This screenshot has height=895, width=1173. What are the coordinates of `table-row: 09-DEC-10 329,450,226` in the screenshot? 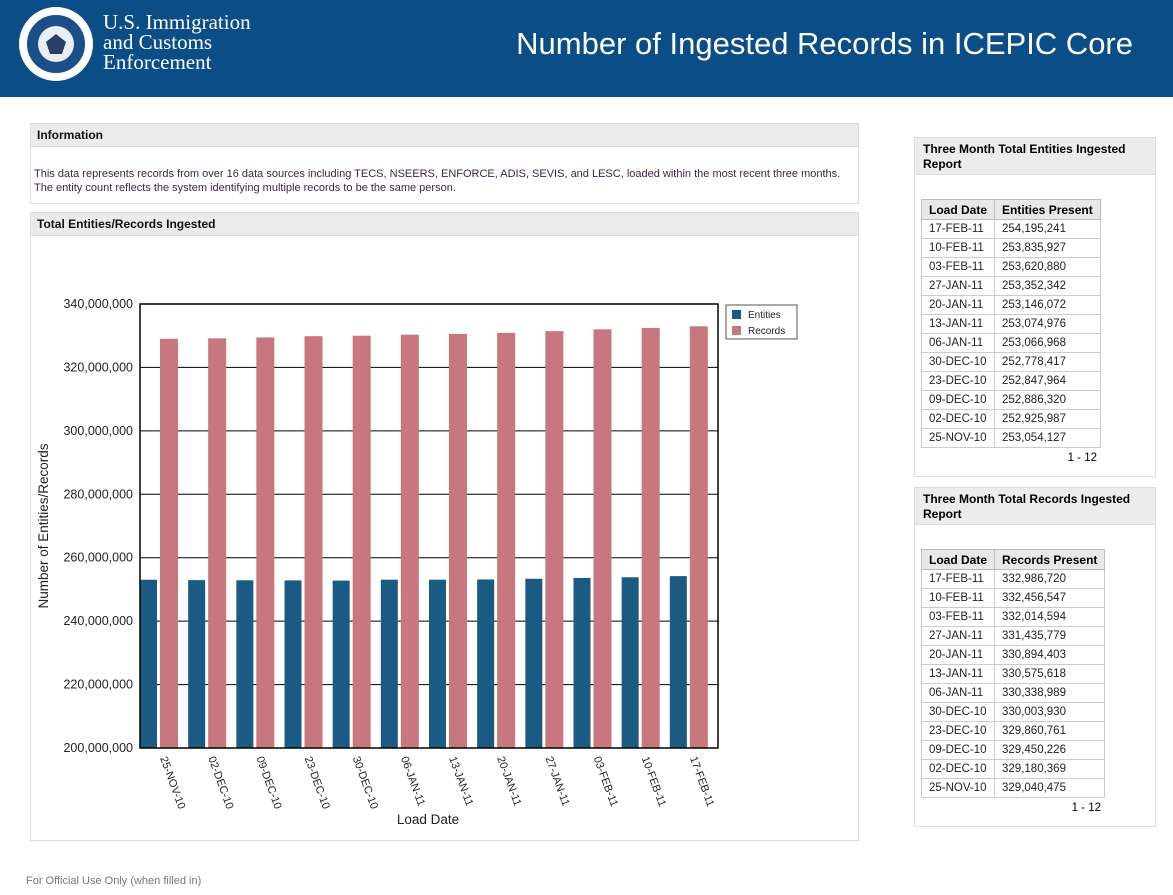 It's located at (1013, 750).